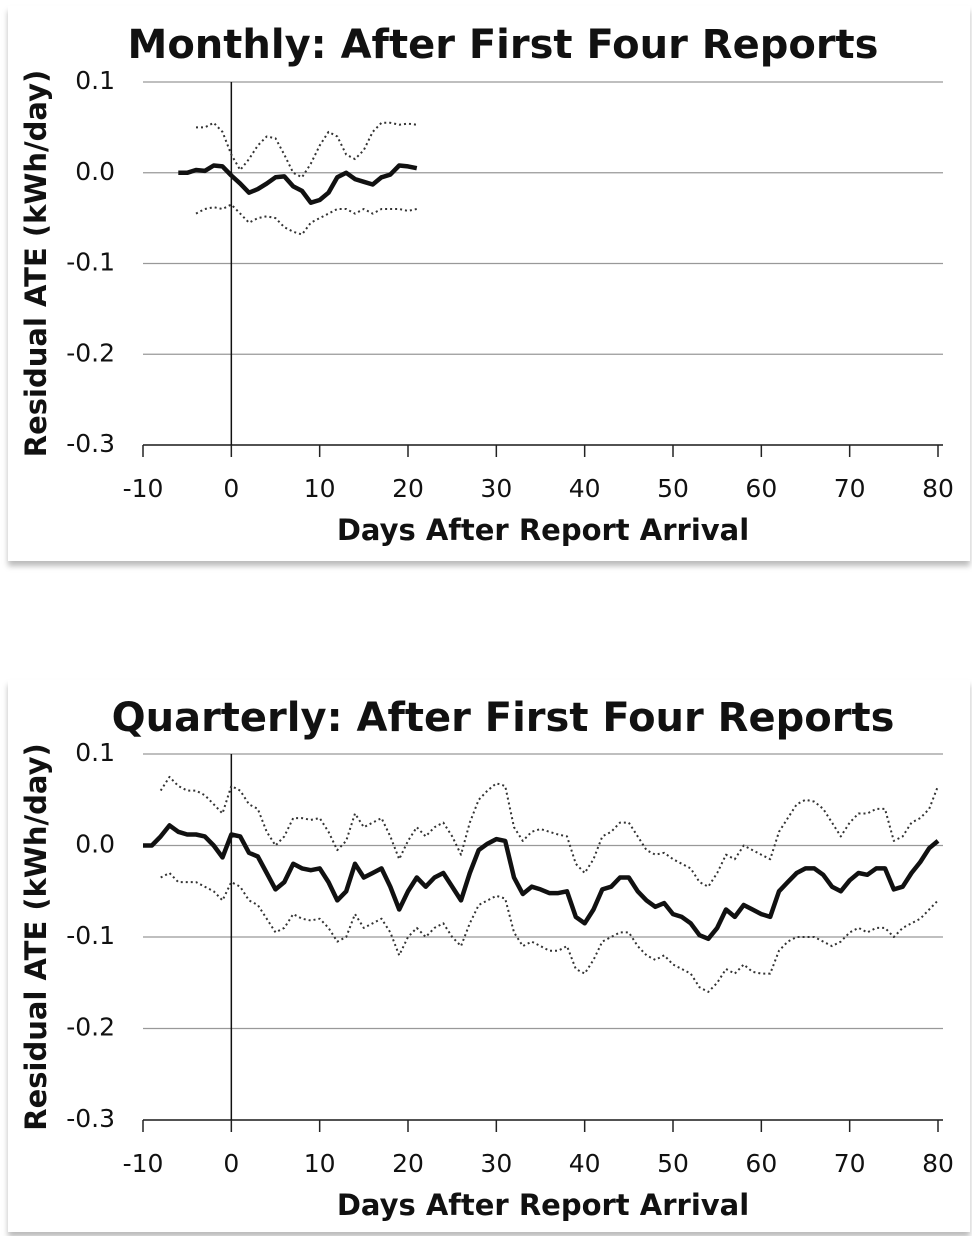 The width and height of the screenshot is (972, 1236). I want to click on chart-title: Quarterly: After First Four Reports, so click(503, 718).